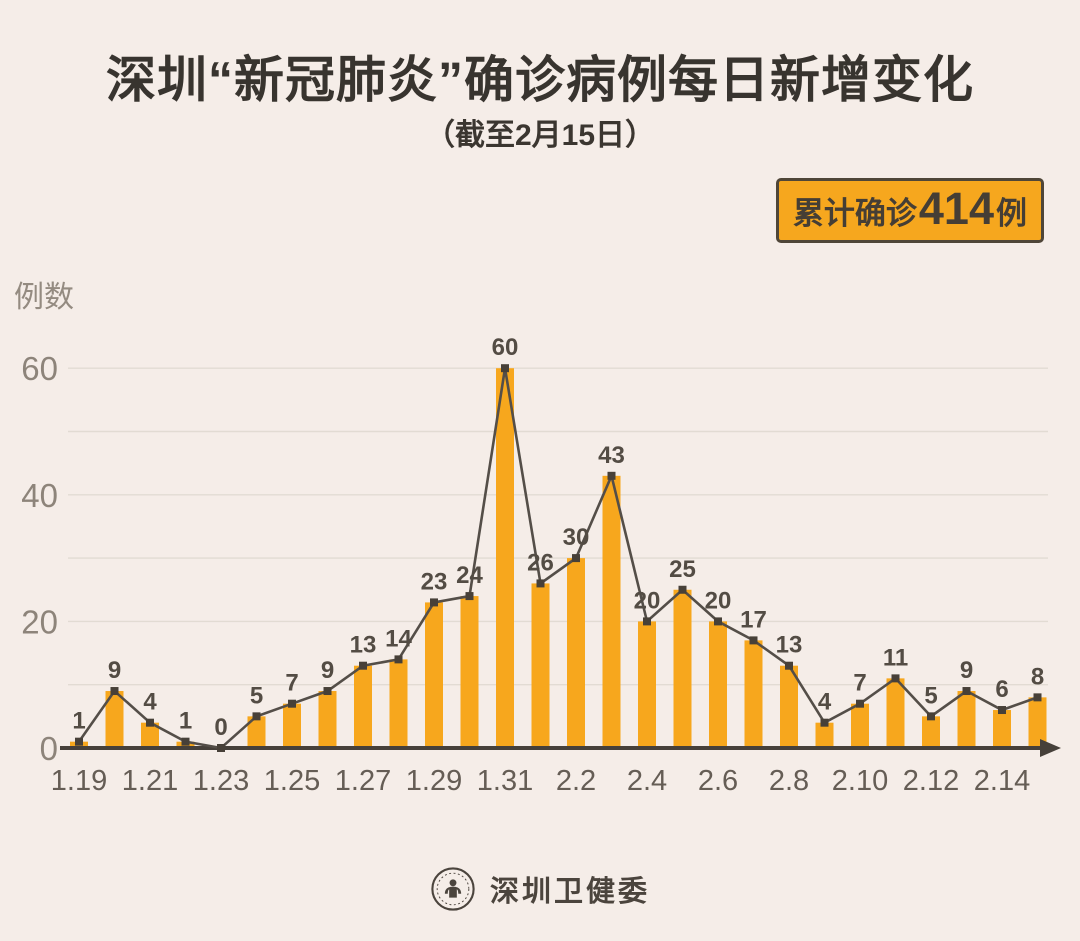 This screenshot has width=1080, height=941. I want to click on value-label: 60, so click(505, 347).